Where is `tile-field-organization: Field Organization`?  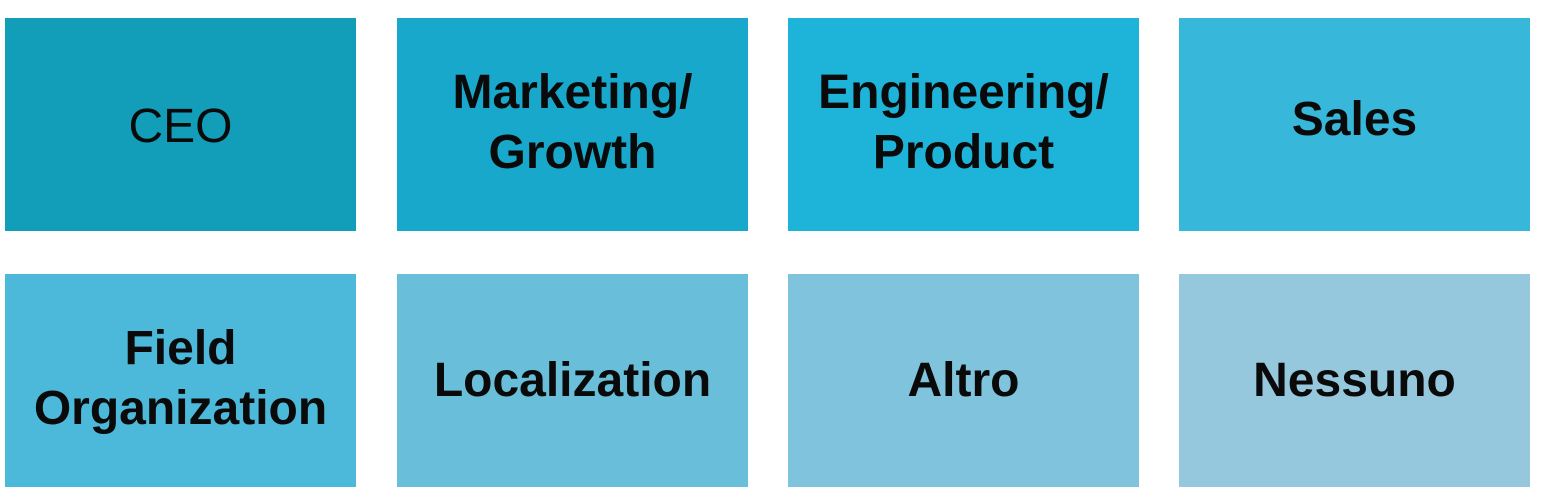 tile-field-organization: Field Organization is located at coordinates (180, 380).